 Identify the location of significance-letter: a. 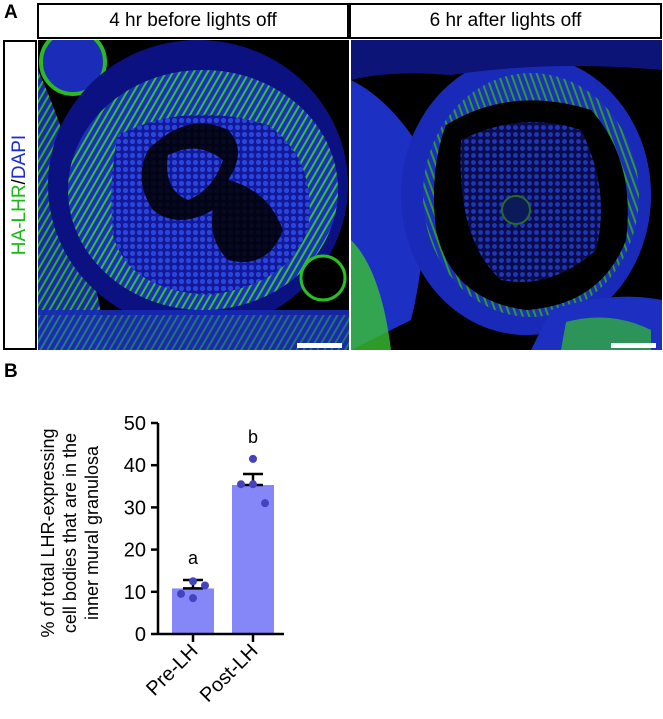
(193, 558).